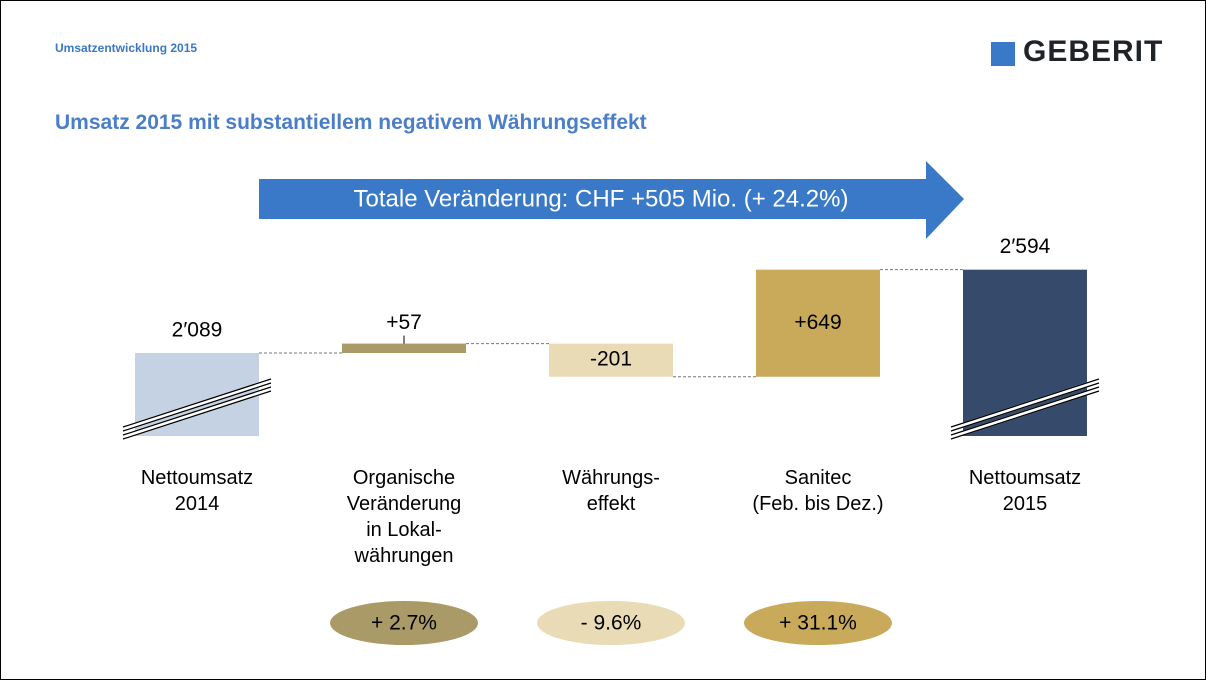 This screenshot has width=1206, height=680. Describe the element at coordinates (1025, 491) in the screenshot. I see `category-label: Nettoumsatz 2015` at that location.